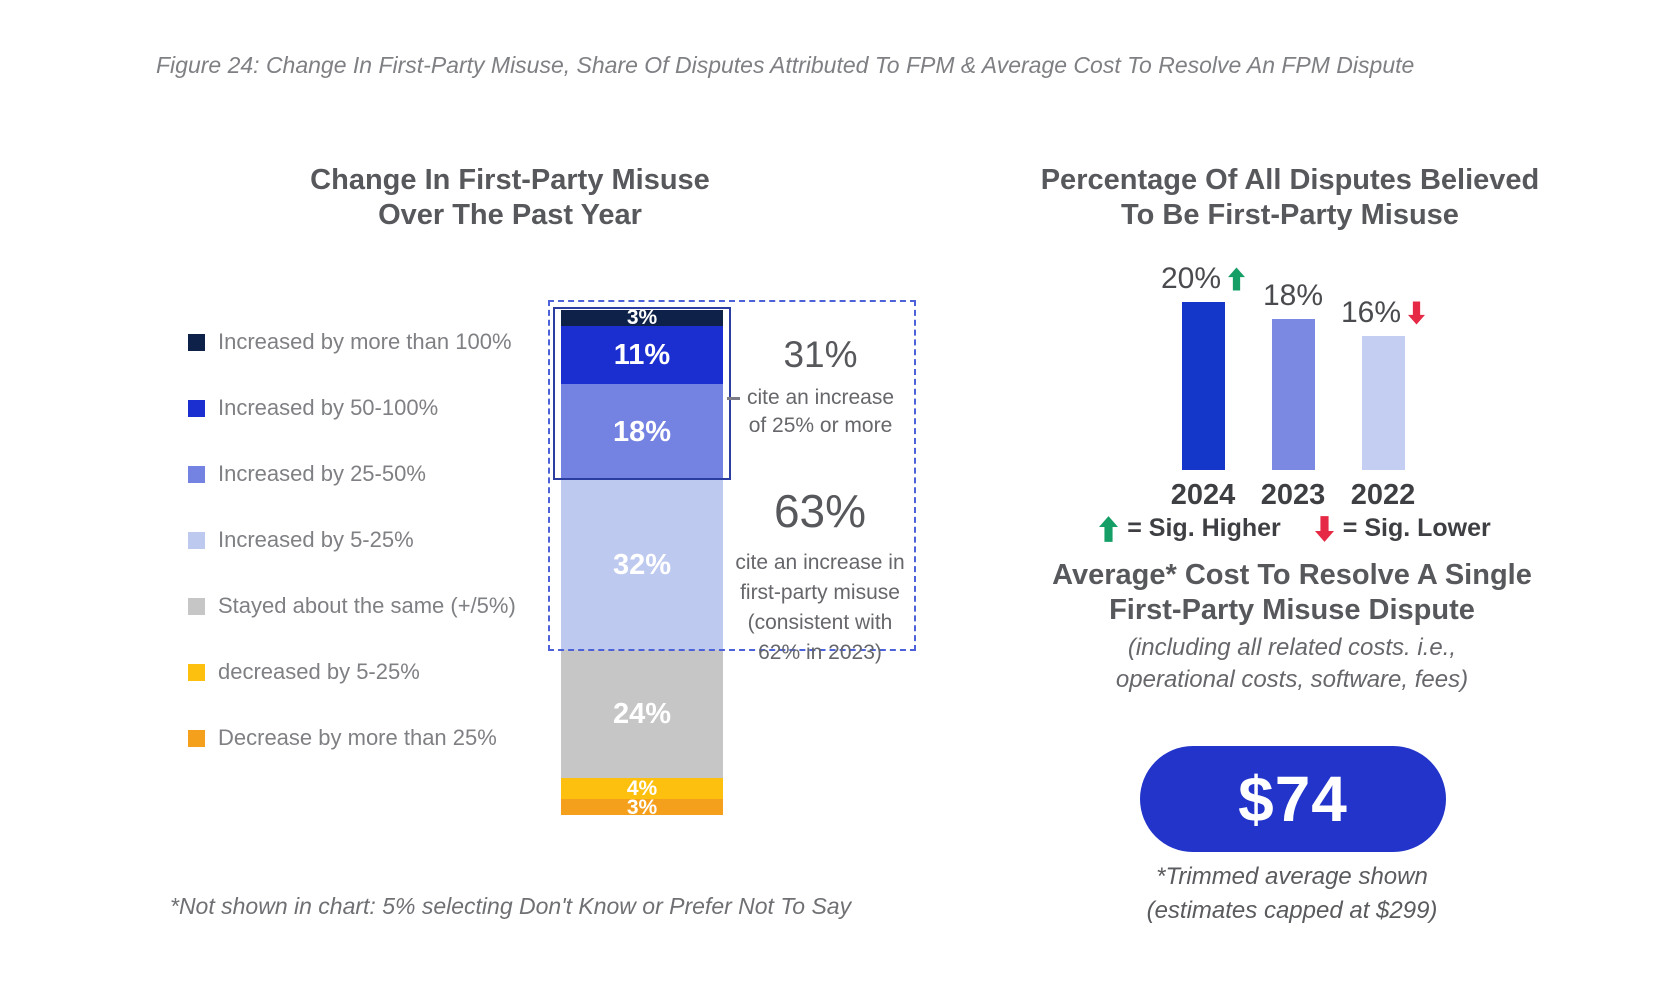 The image size is (1658, 994). I want to click on segment-value-label: 24%, so click(642, 713).